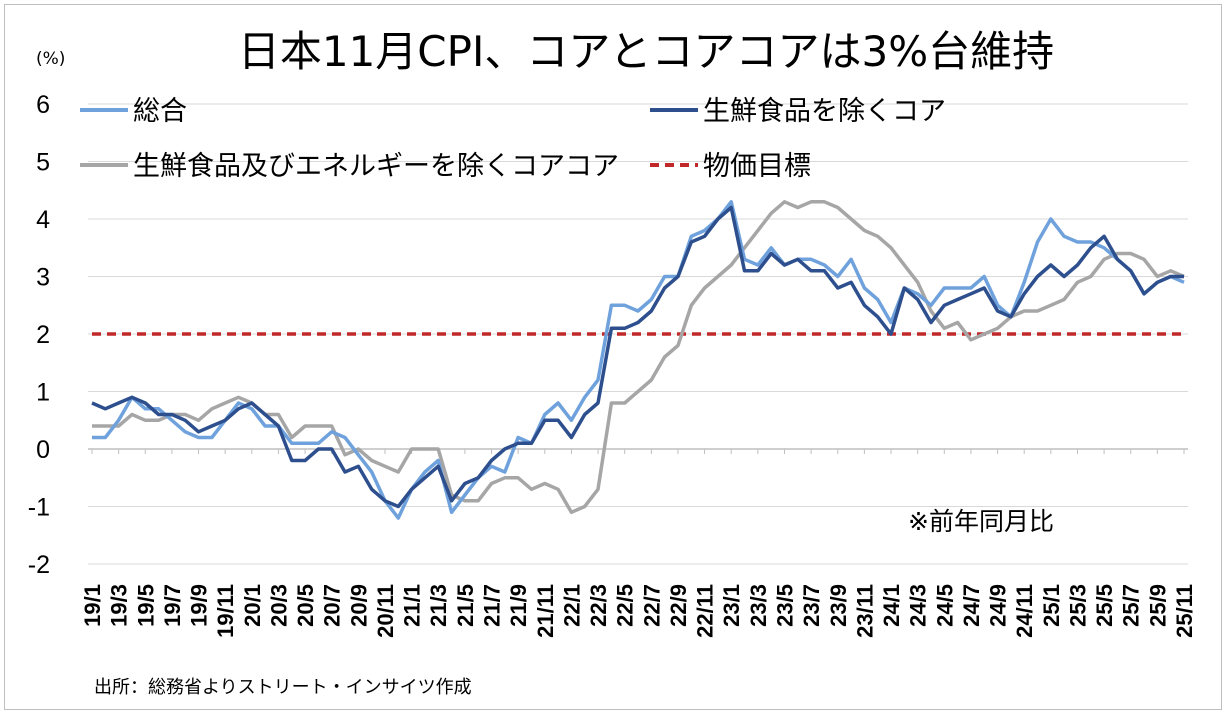 Image resolution: width=1228 pixels, height=716 pixels. Describe the element at coordinates (1104, 605) in the screenshot. I see `x-tick-label: 25/5` at that location.